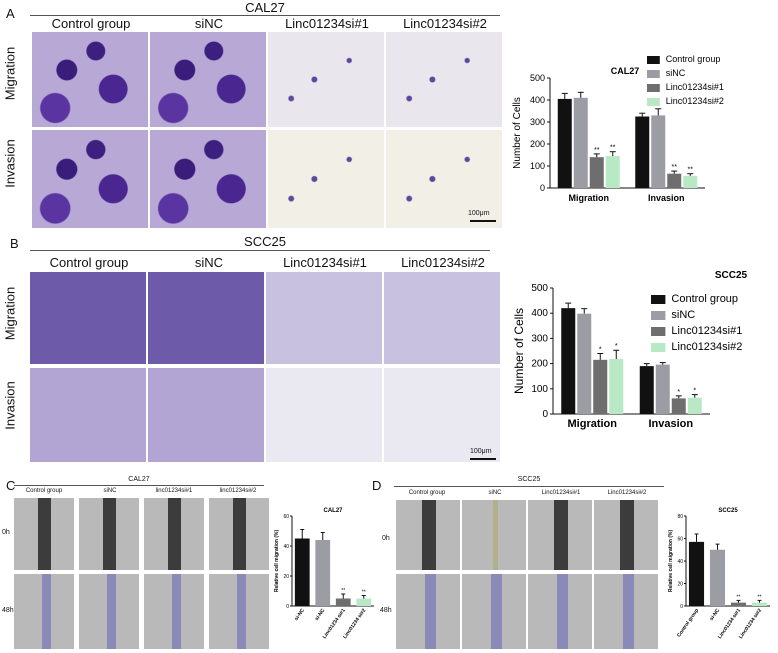  What do you see at coordinates (174, 611) in the screenshot?
I see `panel-c-image-si1-48h` at bounding box center [174, 611].